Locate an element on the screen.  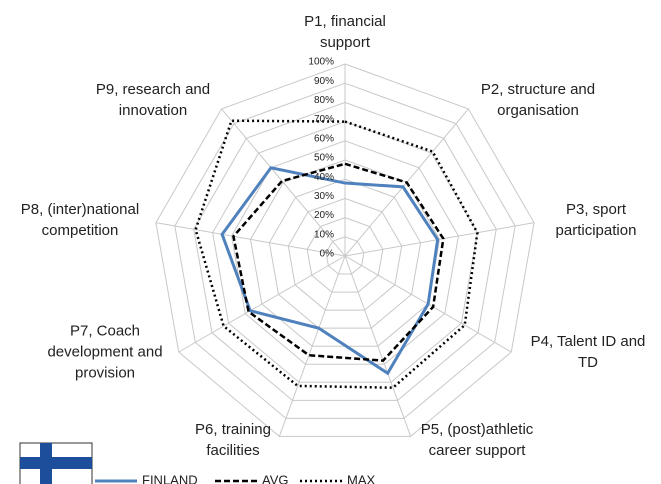
y-tick-label: 60% is located at coordinates (324, 138).